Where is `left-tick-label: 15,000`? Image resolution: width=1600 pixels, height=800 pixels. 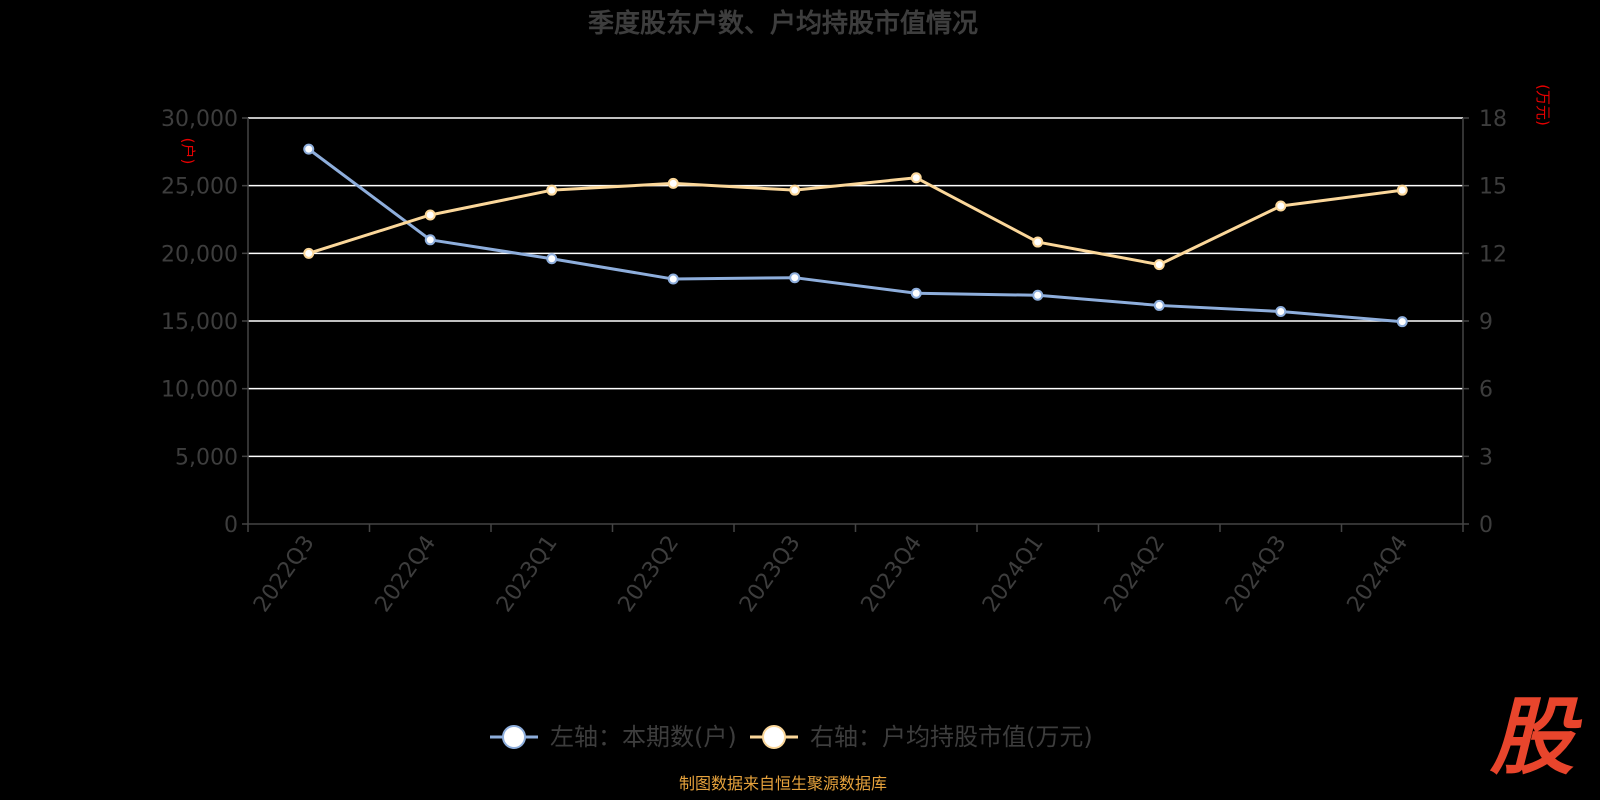 left-tick-label: 15,000 is located at coordinates (199, 322).